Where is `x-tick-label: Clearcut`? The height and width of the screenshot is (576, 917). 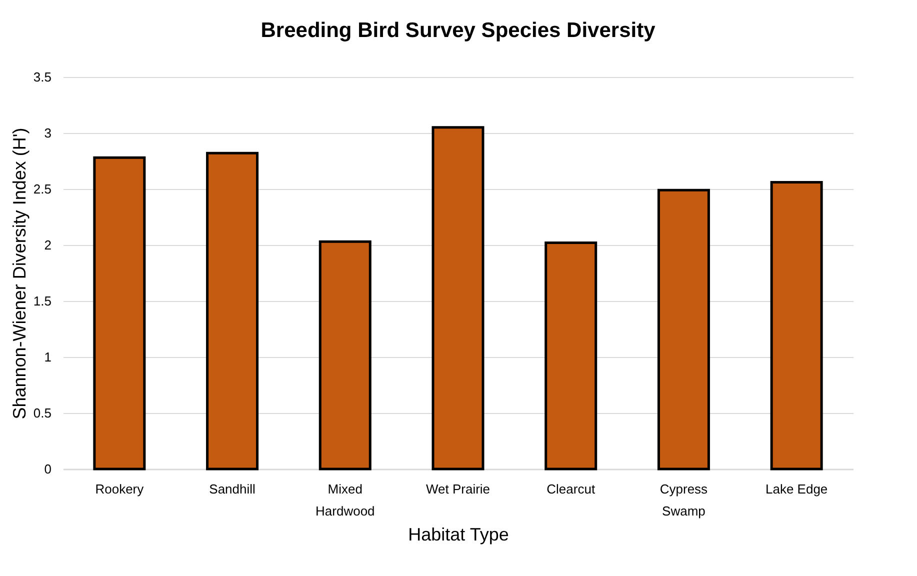
x-tick-label: Clearcut is located at coordinates (571, 489).